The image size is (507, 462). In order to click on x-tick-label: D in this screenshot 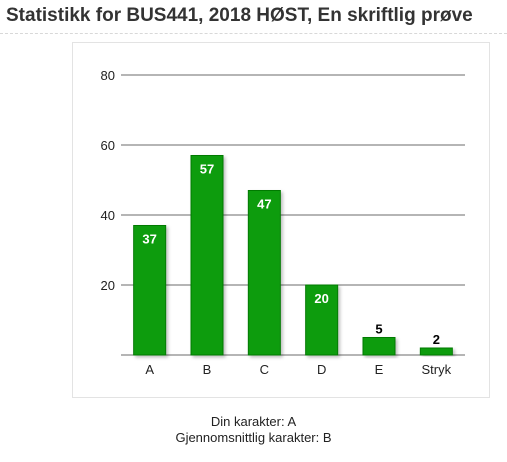, I will do `click(321, 369)`.